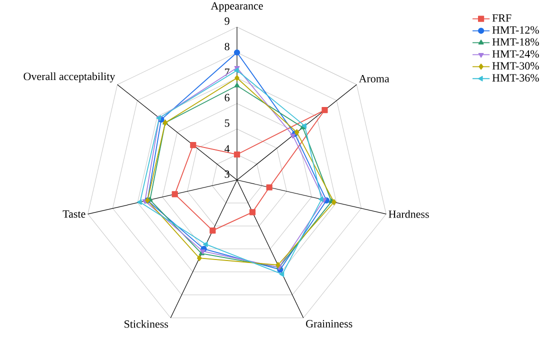  Describe the element at coordinates (70, 77) in the screenshot. I see `spoke-label: Overall acceptability` at that location.